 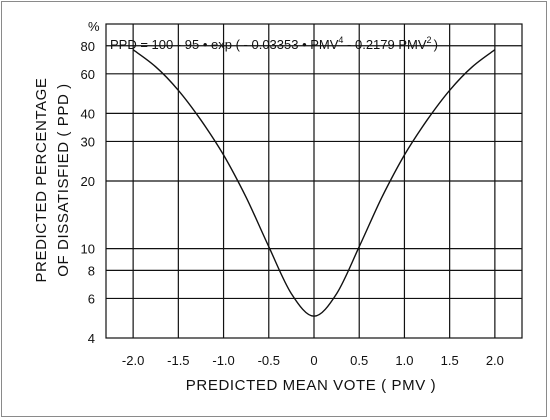 I want to click on equation-exp2: 2, so click(x=429, y=40).